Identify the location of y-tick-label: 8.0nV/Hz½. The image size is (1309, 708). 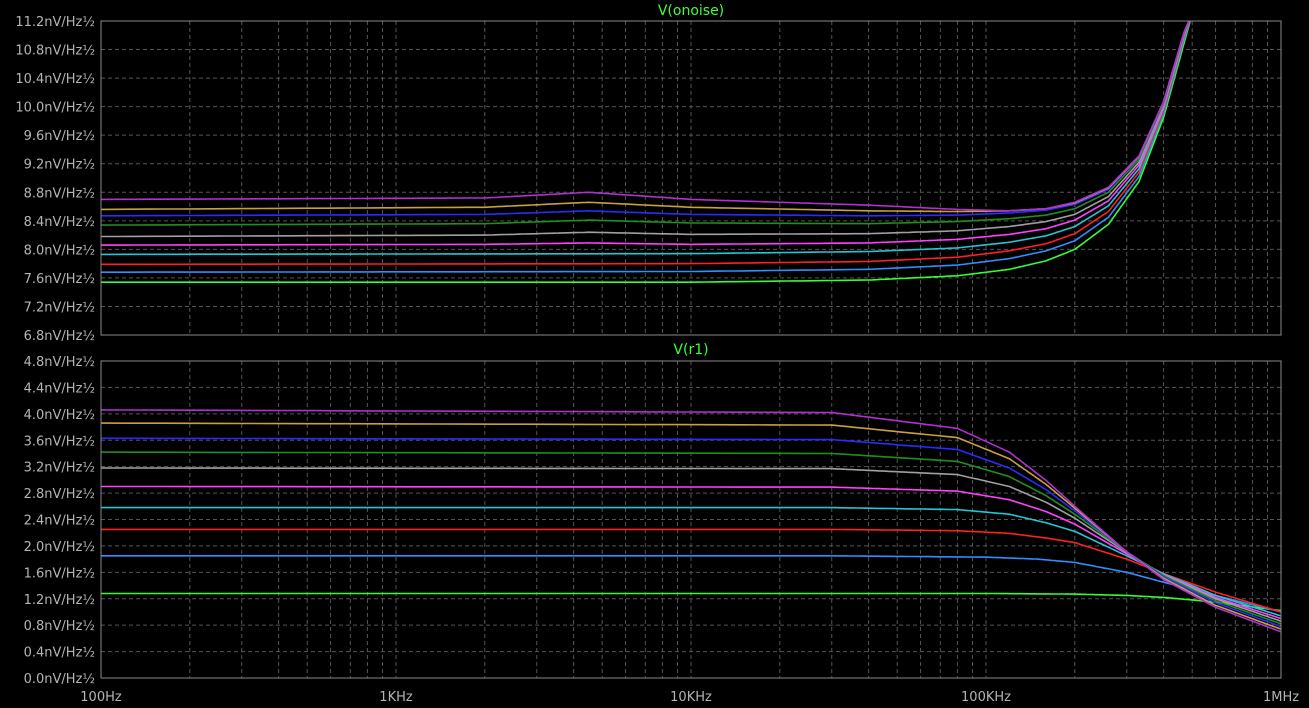
(59, 250).